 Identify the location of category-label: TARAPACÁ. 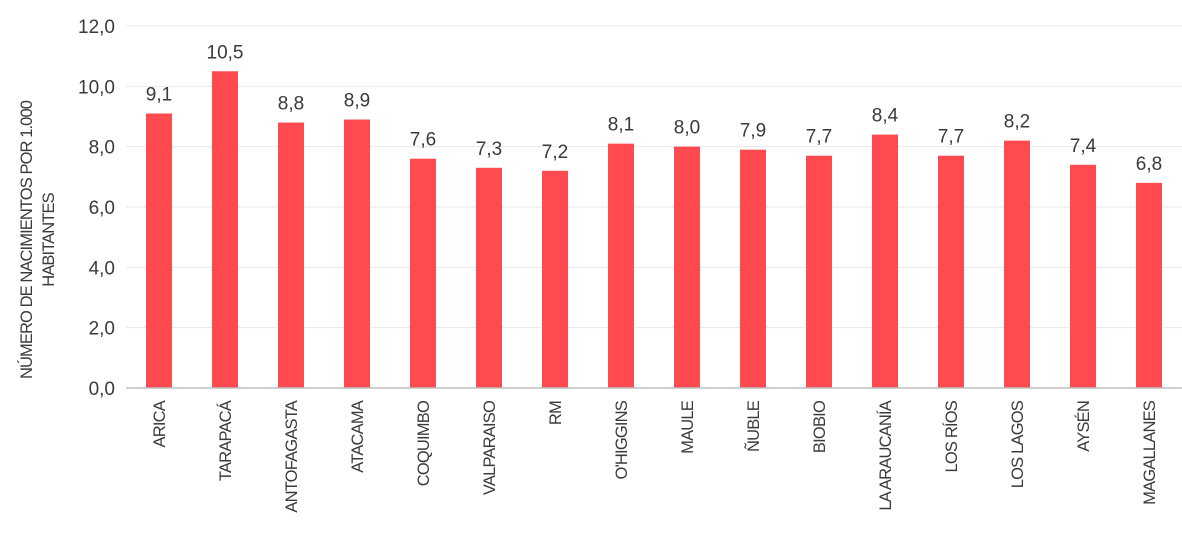
(225, 440).